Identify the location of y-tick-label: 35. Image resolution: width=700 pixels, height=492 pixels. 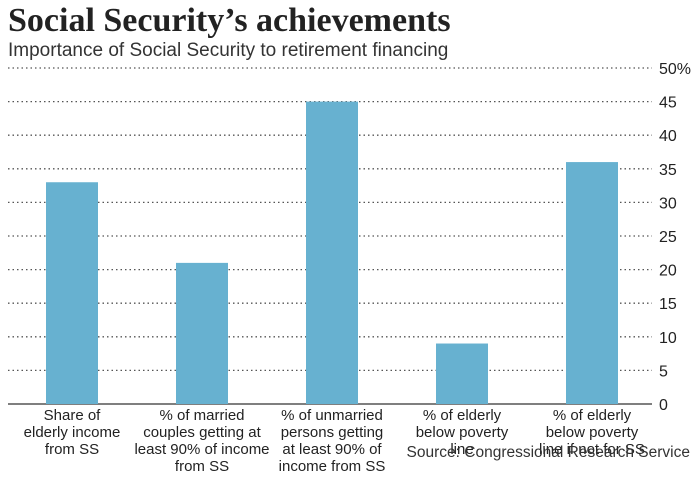
(668, 170).